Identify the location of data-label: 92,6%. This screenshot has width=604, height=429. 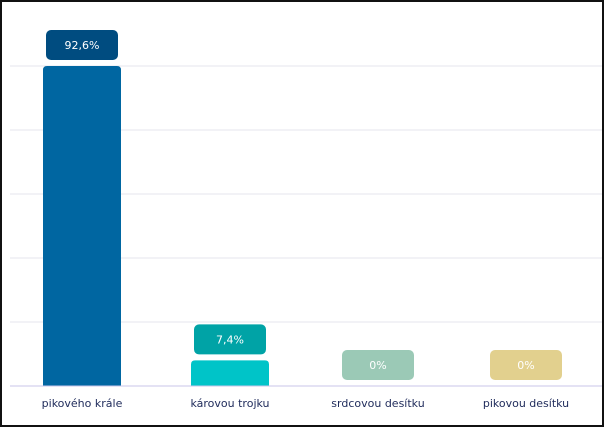
(82, 45).